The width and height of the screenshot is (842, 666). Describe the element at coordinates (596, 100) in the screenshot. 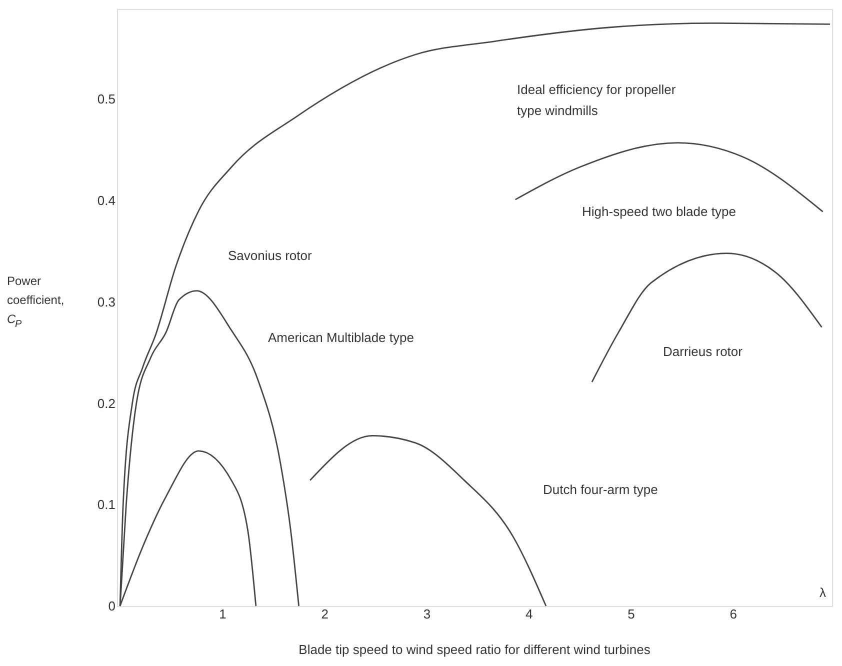

I see `annotation: Ideal efficiency for propeller type windmills` at that location.